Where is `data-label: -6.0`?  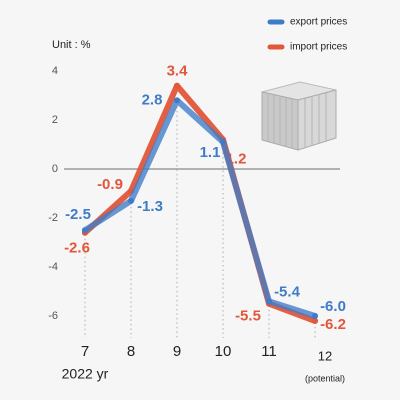 data-label: -6.0 is located at coordinates (333, 306).